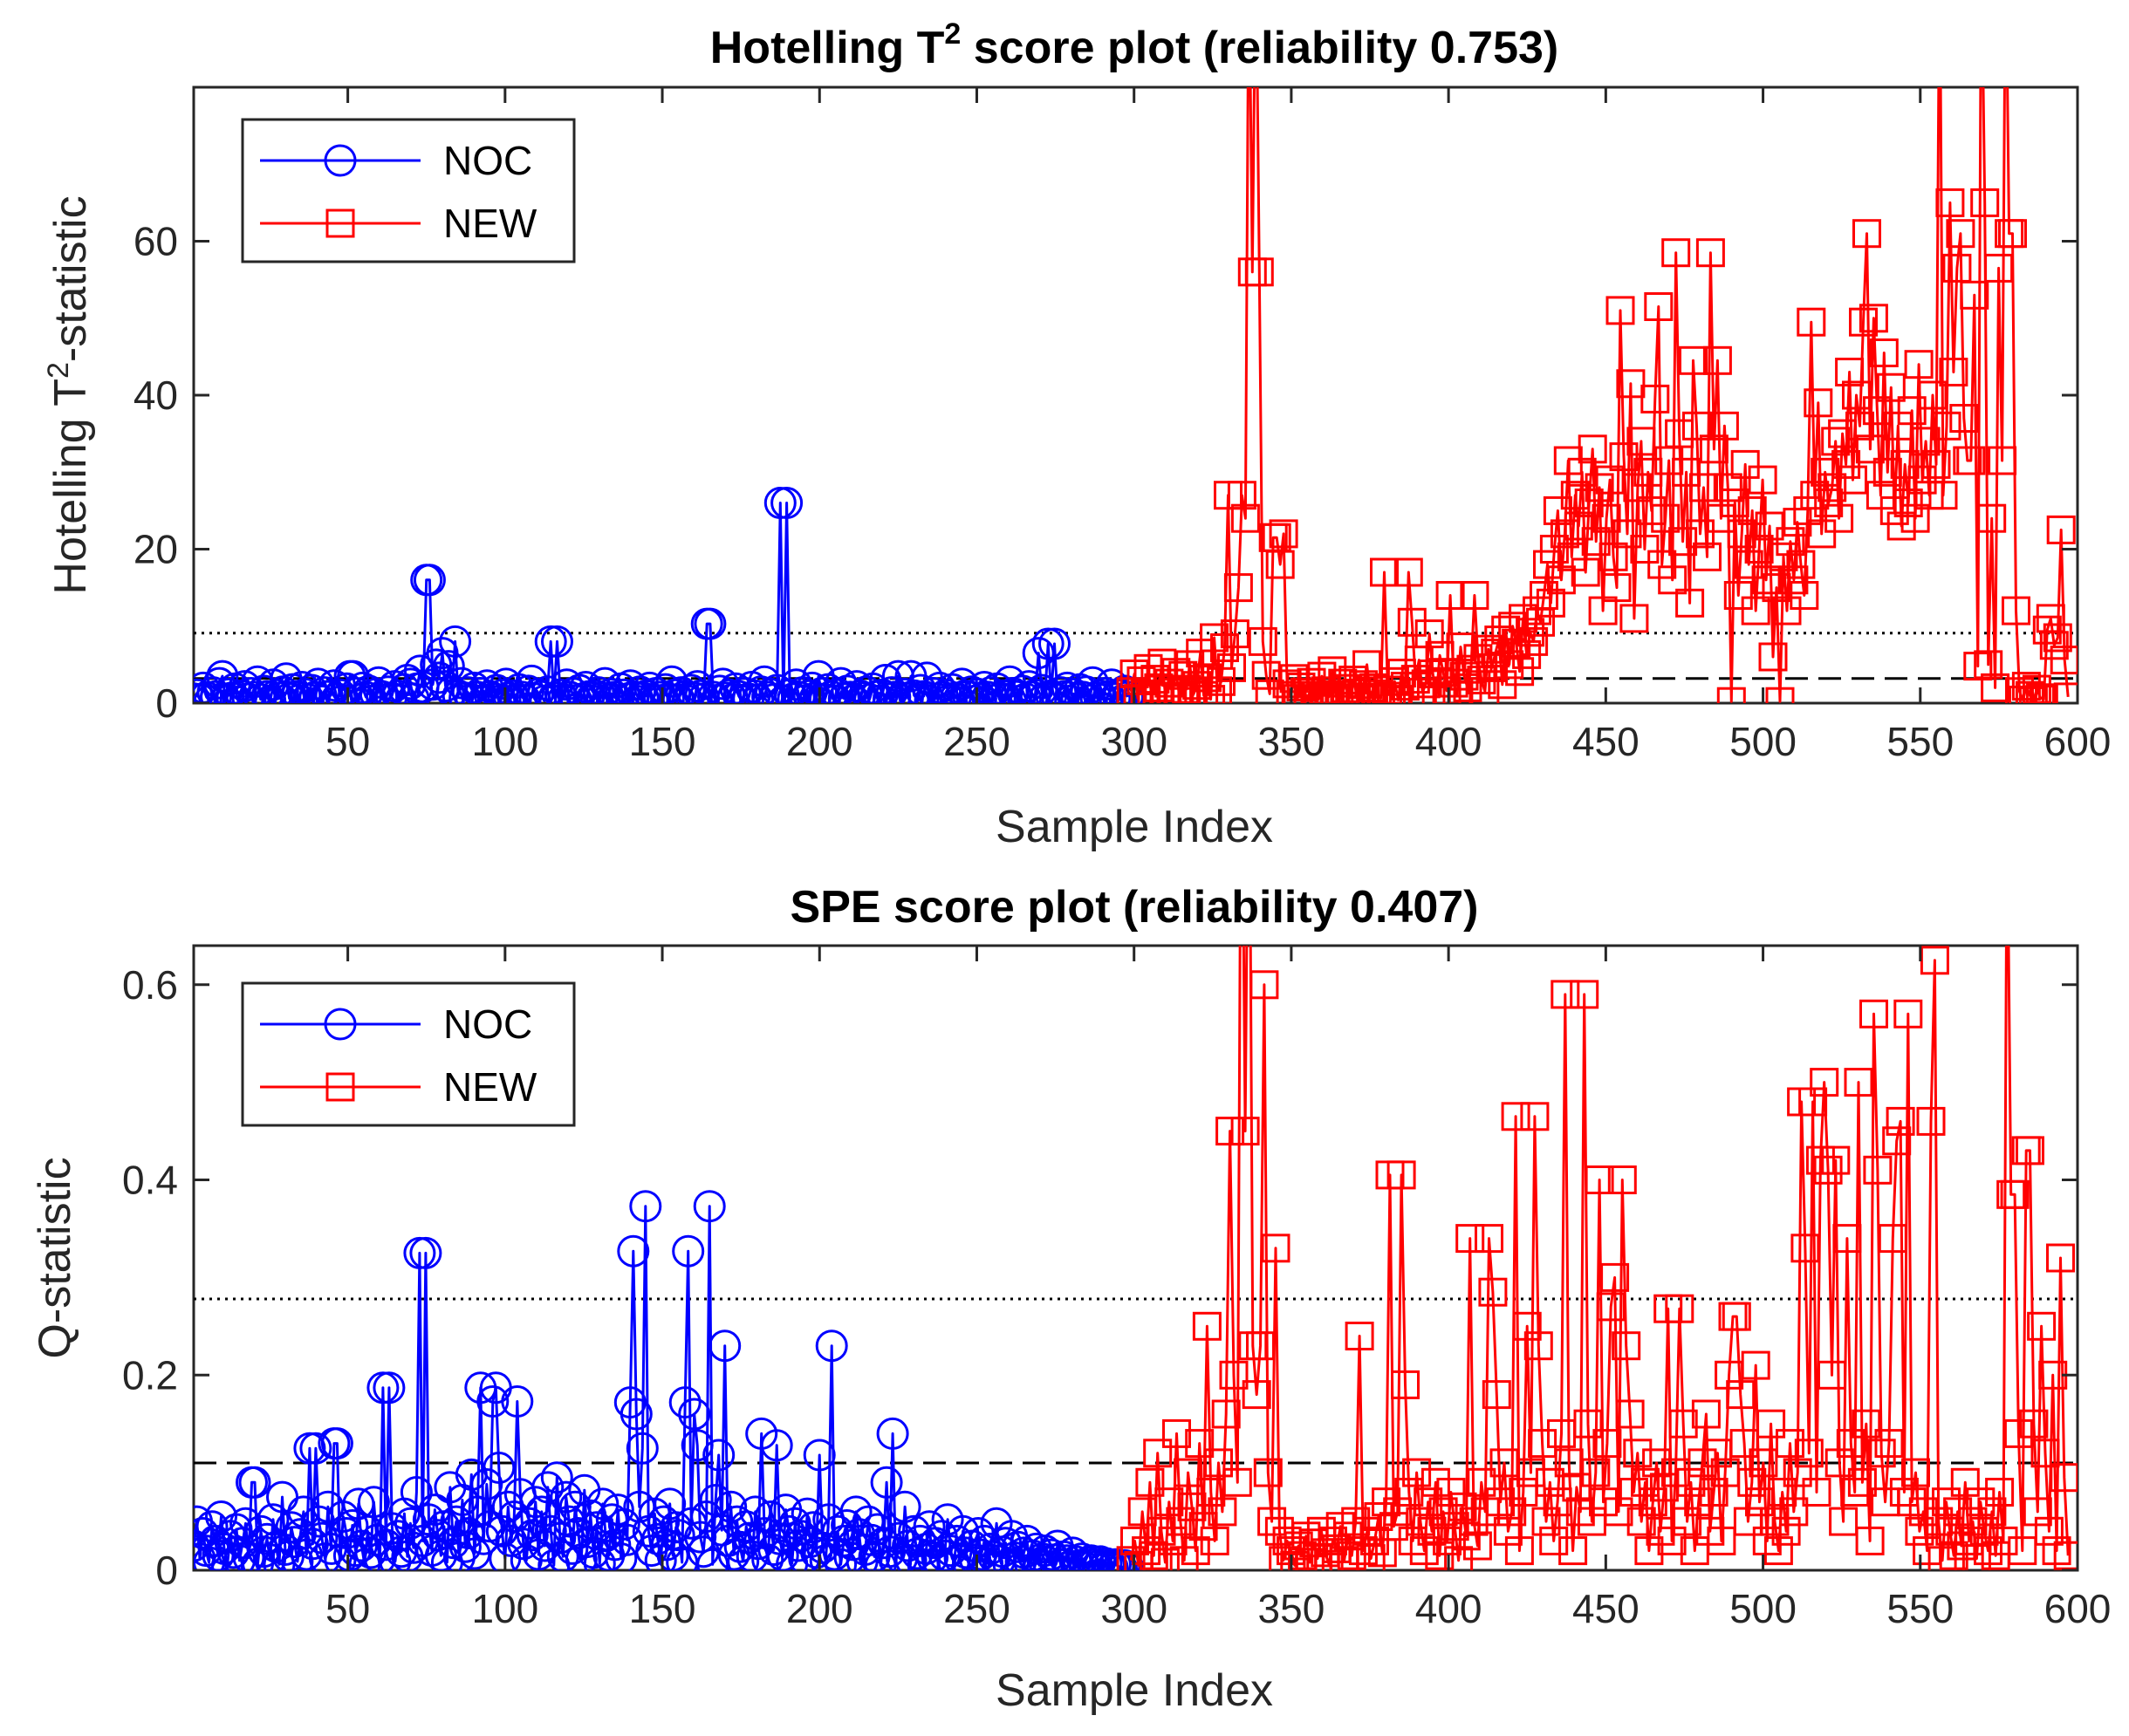  What do you see at coordinates (504, 741) in the screenshot?
I see `x-tick-label: 100` at bounding box center [504, 741].